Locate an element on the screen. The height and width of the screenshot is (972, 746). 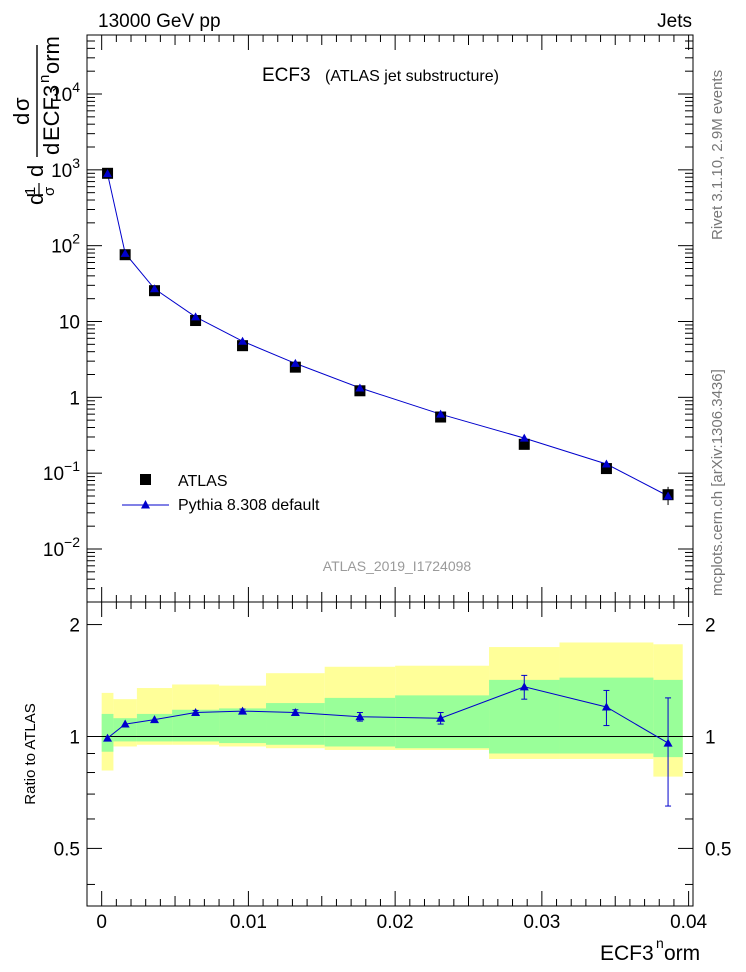
ratio-y-tick-label: 0.5 is located at coordinates (67, 849).